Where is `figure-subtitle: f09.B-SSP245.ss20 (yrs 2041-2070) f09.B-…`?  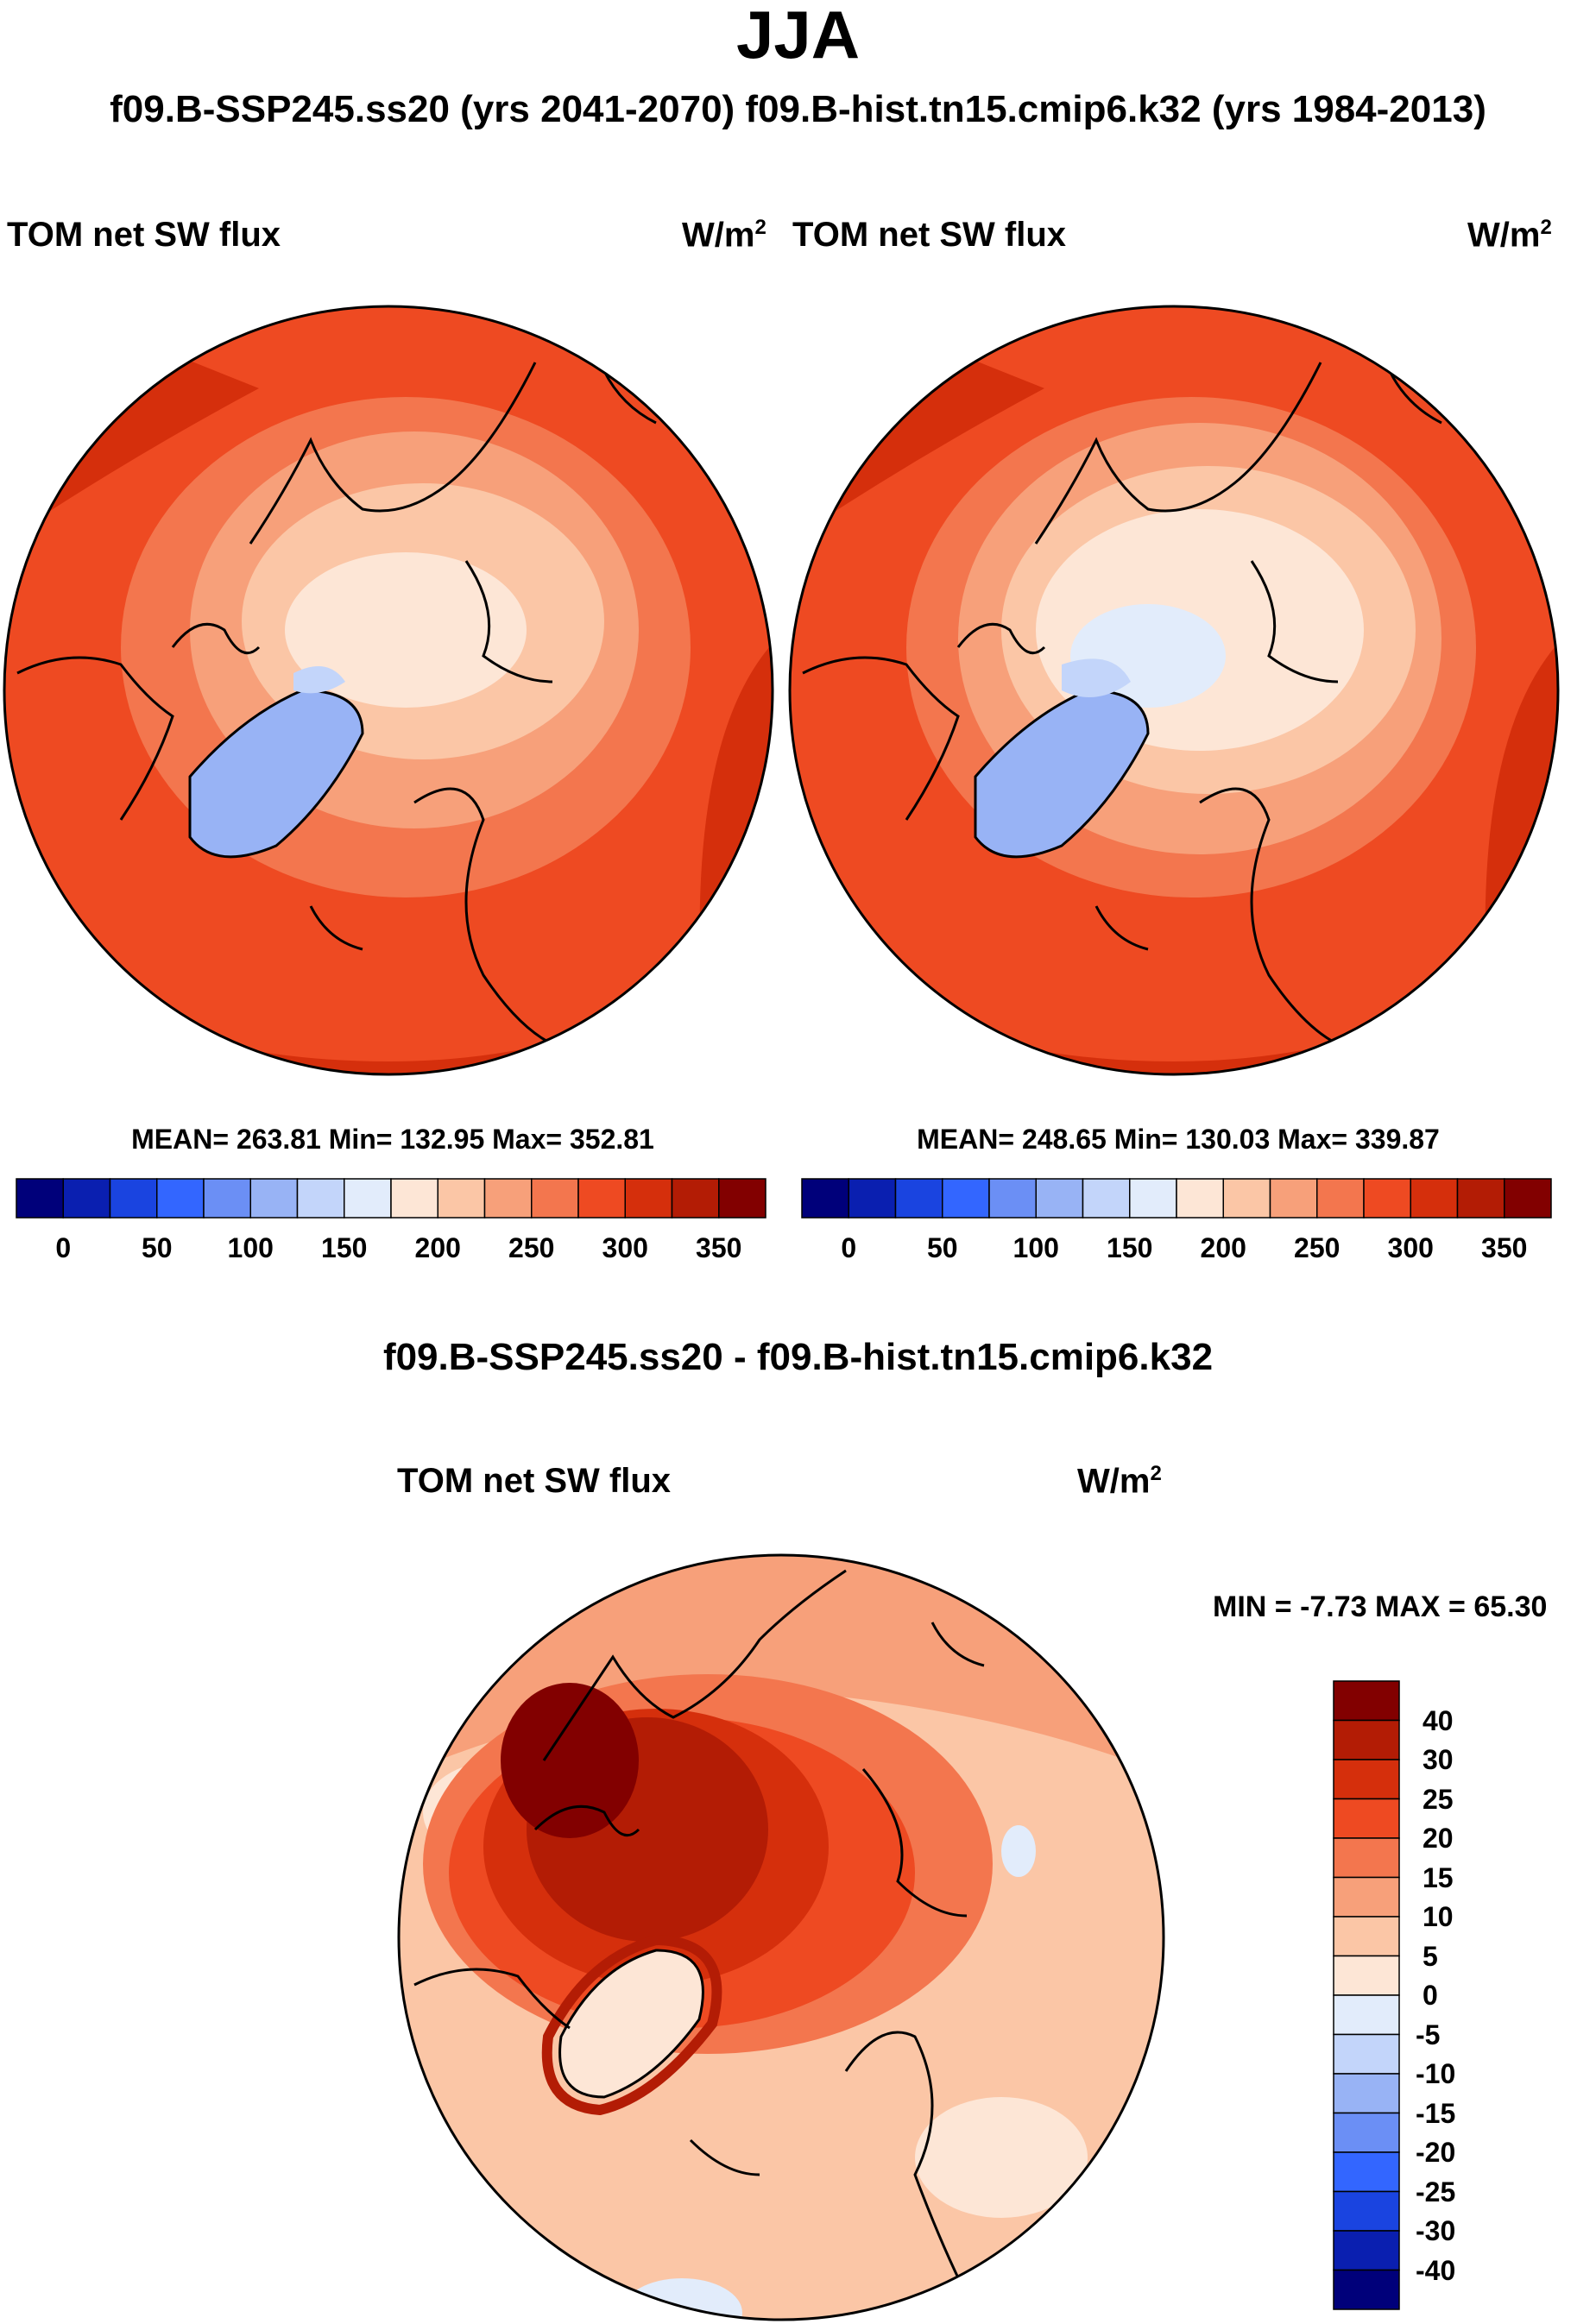
figure-subtitle: f09.B-SSP245.ss20 (yrs 2041-2070) f09.B-… is located at coordinates (798, 109).